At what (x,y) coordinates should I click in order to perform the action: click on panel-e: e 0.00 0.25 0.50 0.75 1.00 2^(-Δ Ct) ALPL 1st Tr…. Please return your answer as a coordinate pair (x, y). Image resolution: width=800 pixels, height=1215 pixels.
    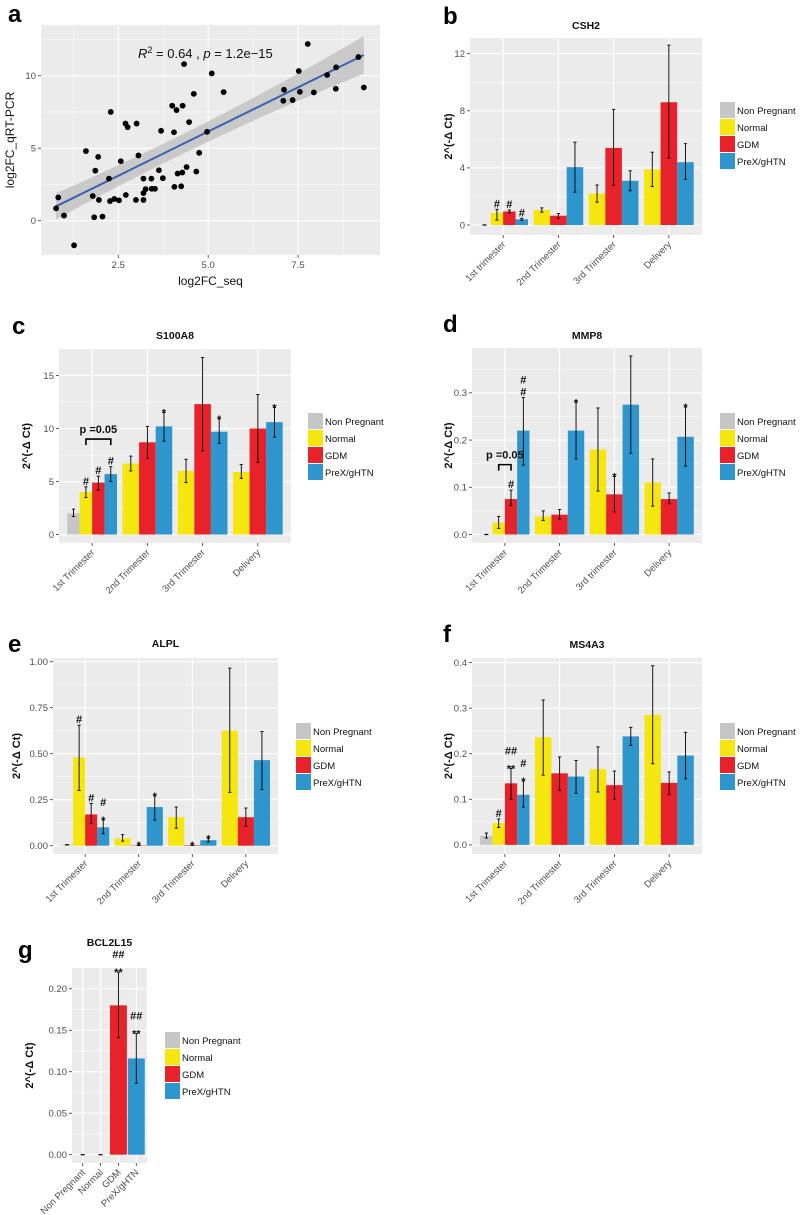
    Looking at the image, I should click on (190, 769).